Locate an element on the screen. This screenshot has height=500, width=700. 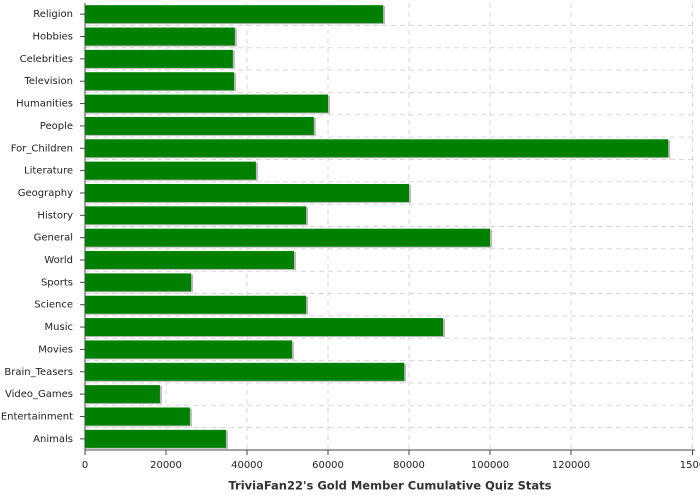
y-tick-label: History is located at coordinates (55, 215).